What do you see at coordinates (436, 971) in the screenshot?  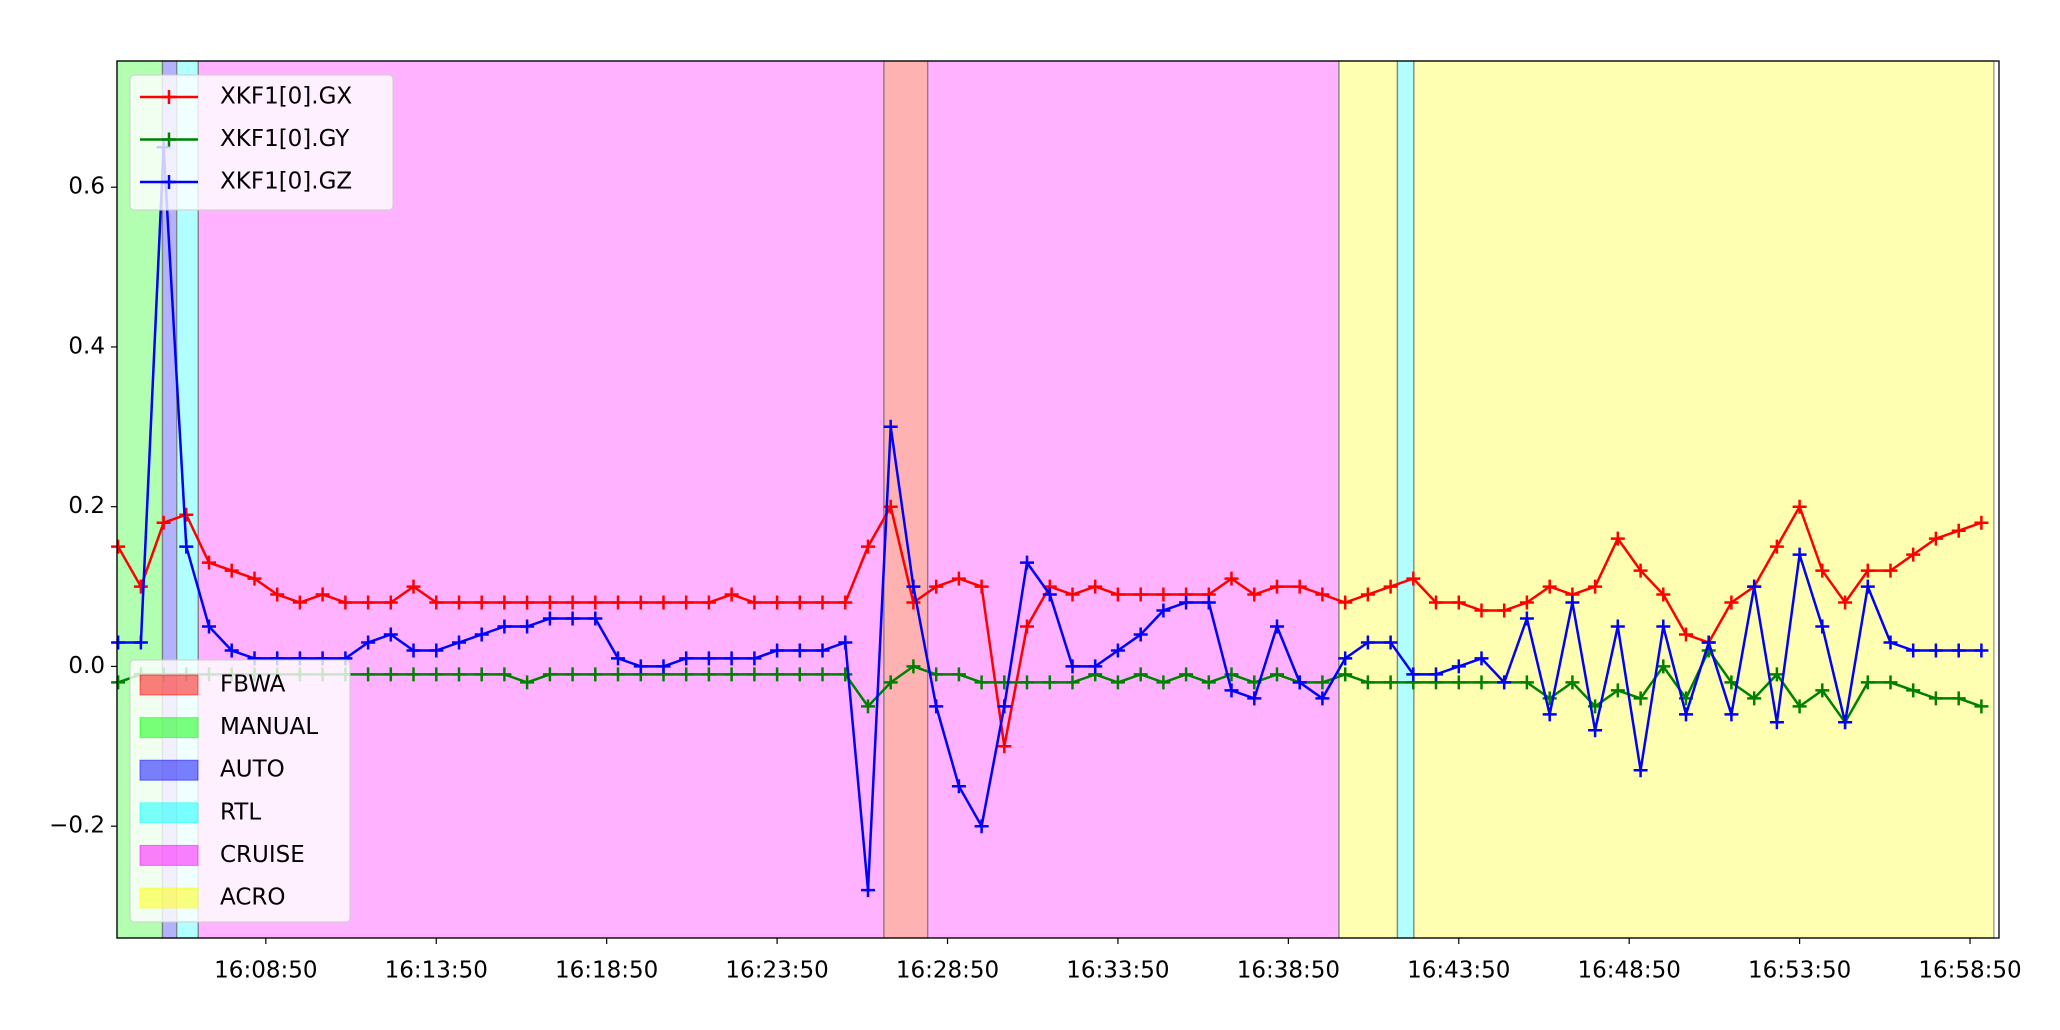 I see `x-tick-label: 16:13:50` at bounding box center [436, 971].